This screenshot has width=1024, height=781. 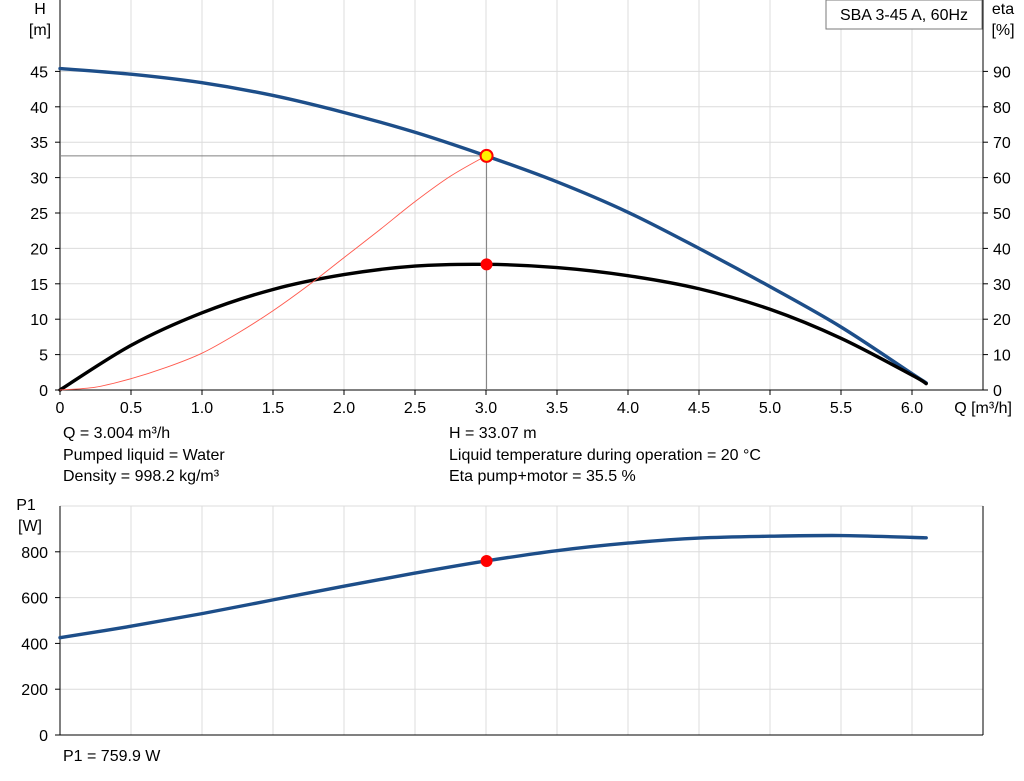 What do you see at coordinates (40, 30) in the screenshot?
I see `head-axis-unit: [m]` at bounding box center [40, 30].